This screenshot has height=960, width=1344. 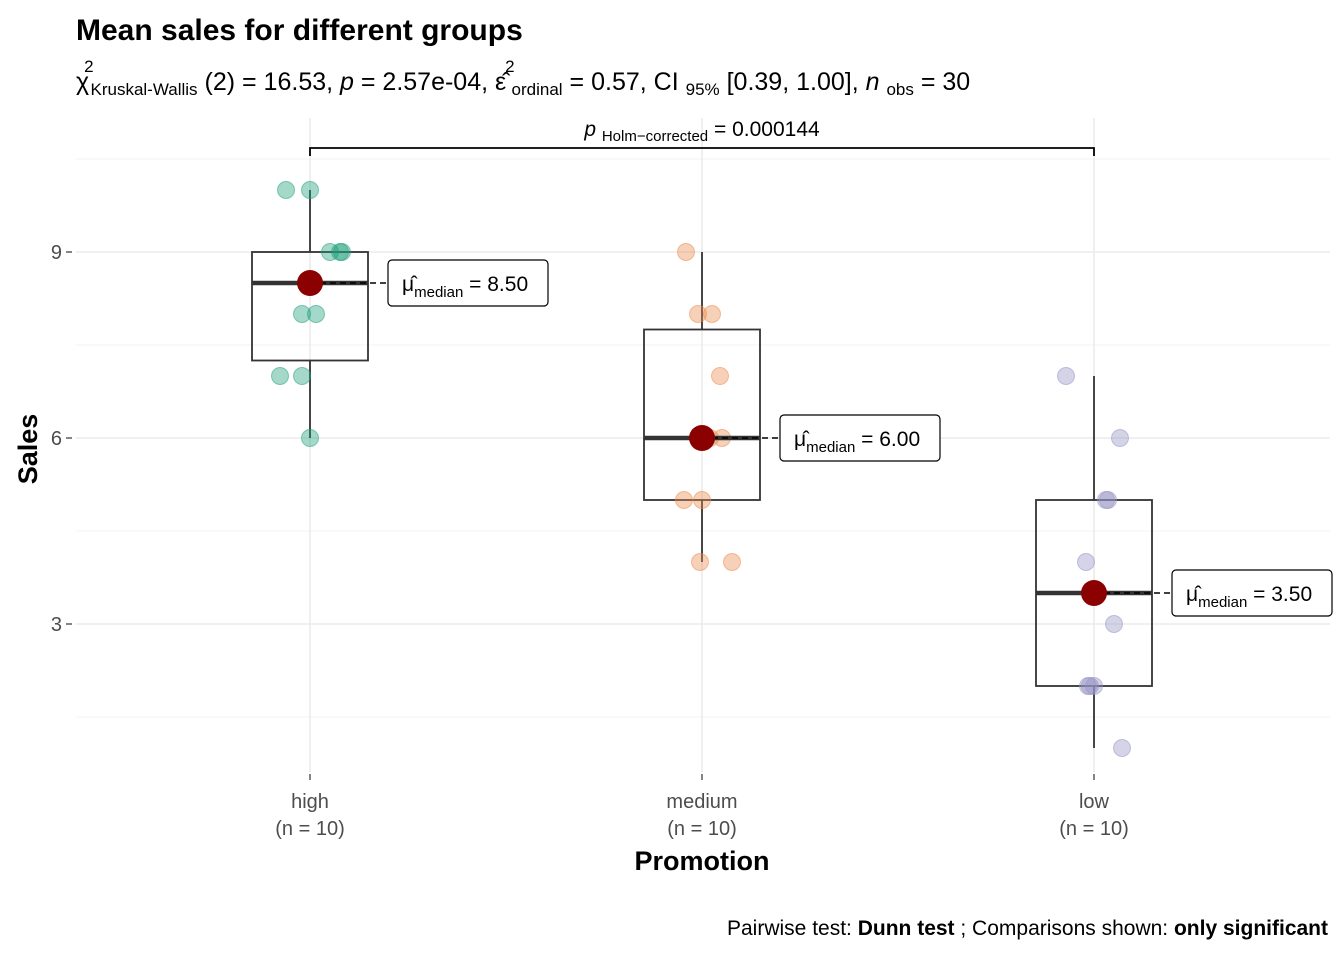 I want to click on comparison-label: p Holm−corrected = 0.000144, so click(x=701, y=132).